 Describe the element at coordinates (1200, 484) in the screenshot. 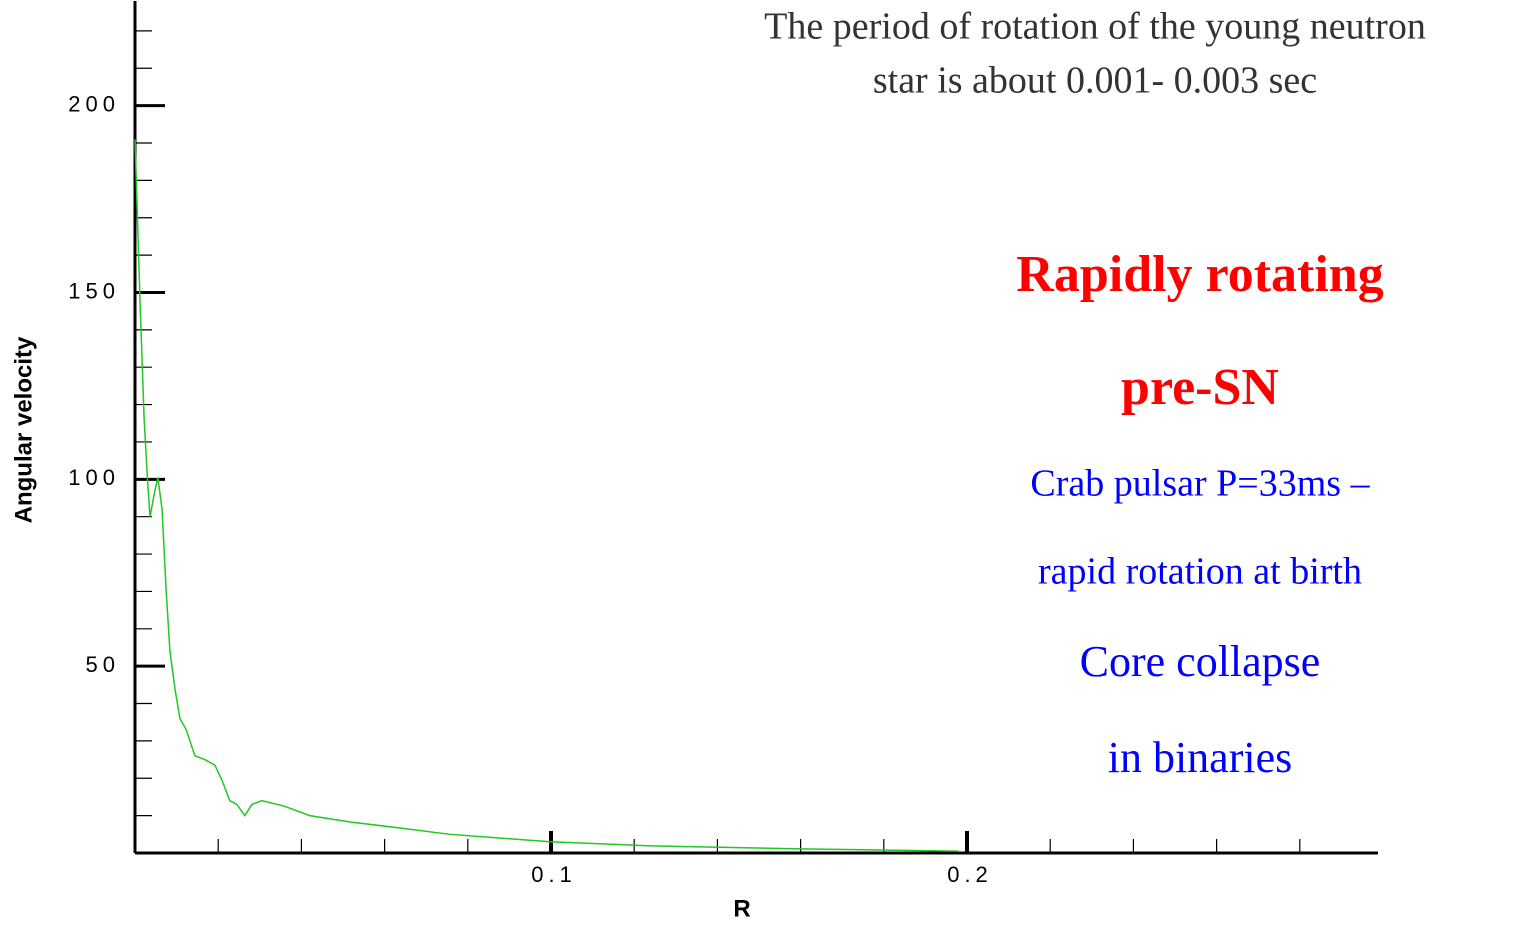

I see `note: Crab pulsar P=33ms –` at that location.